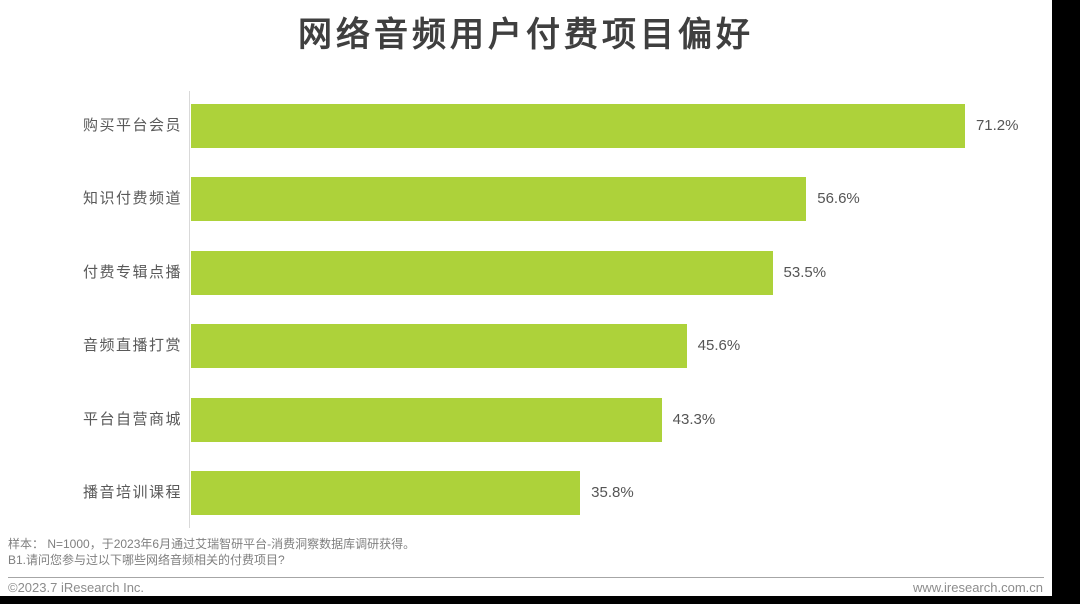 The height and width of the screenshot is (604, 1080). I want to click on bottom-black-strip, so click(540, 600).